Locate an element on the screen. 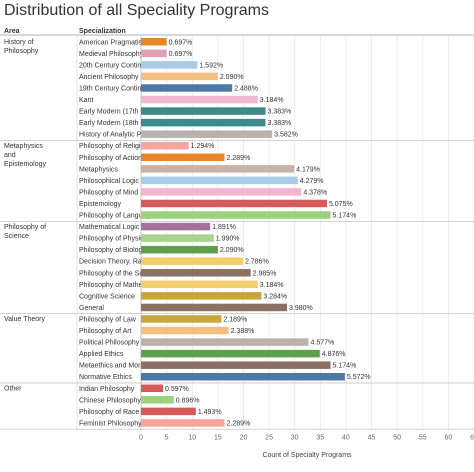 This screenshot has width=474, height=472. category-label: General is located at coordinates (91, 308).